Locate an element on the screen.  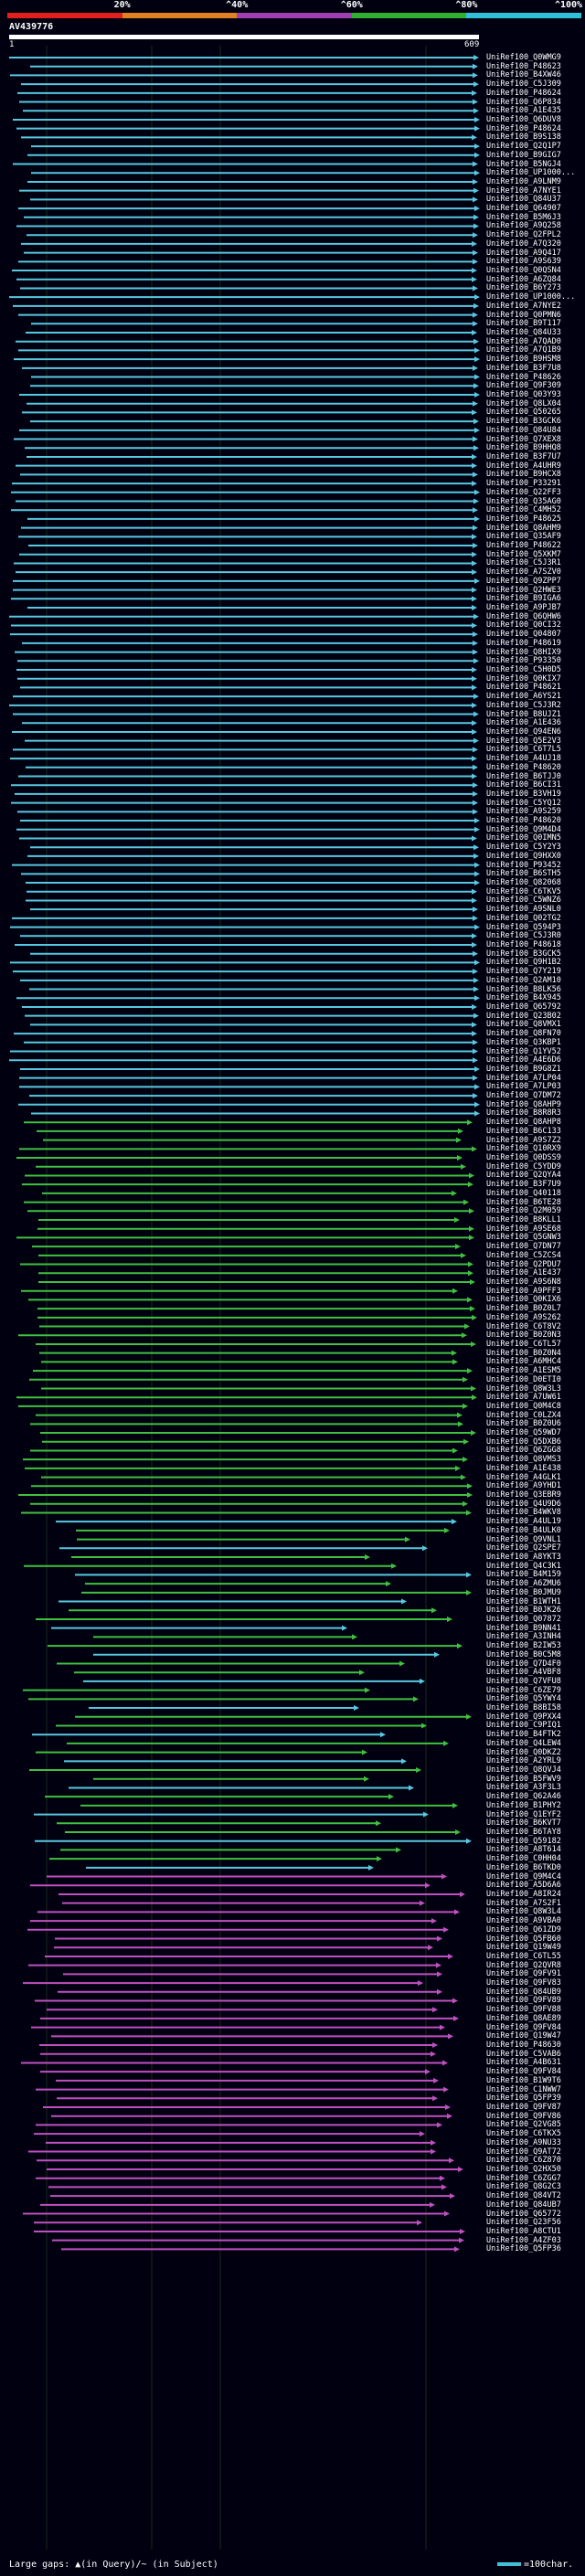
hit-label: UniRef100_Q5GNW3 is located at coordinates (523, 1238).